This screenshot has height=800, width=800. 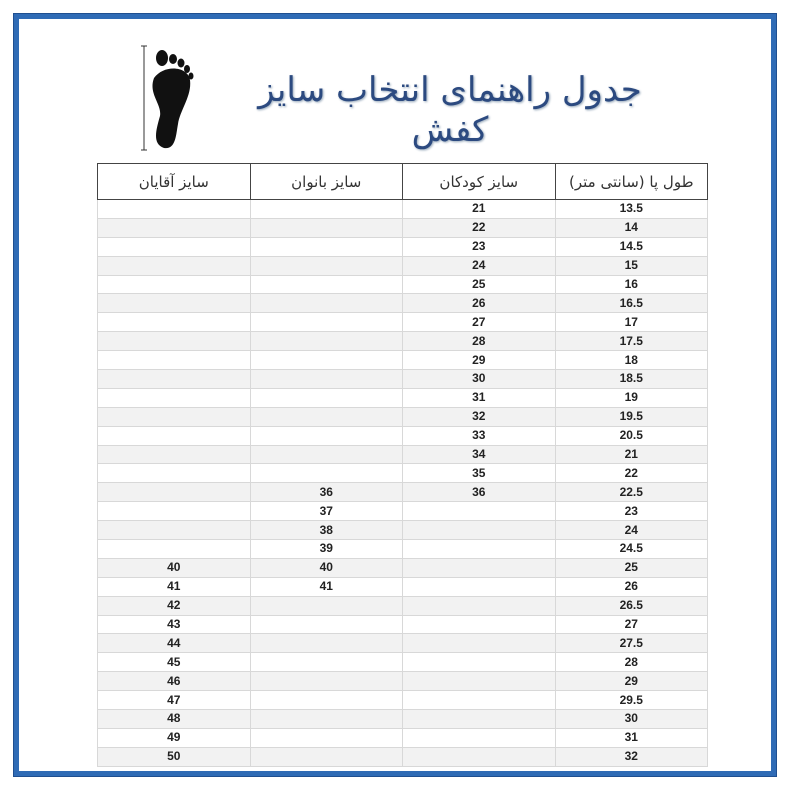 I want to click on table-row: 28 45, so click(x=402, y=662).